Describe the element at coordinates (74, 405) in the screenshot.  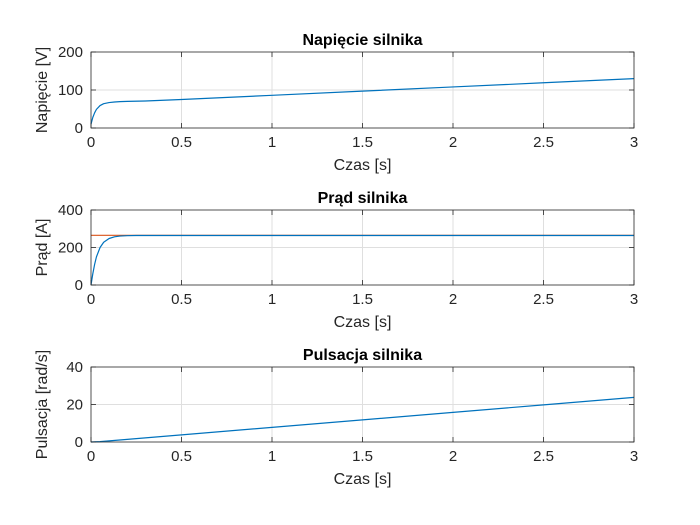
I see `y-tick-label: 20` at that location.